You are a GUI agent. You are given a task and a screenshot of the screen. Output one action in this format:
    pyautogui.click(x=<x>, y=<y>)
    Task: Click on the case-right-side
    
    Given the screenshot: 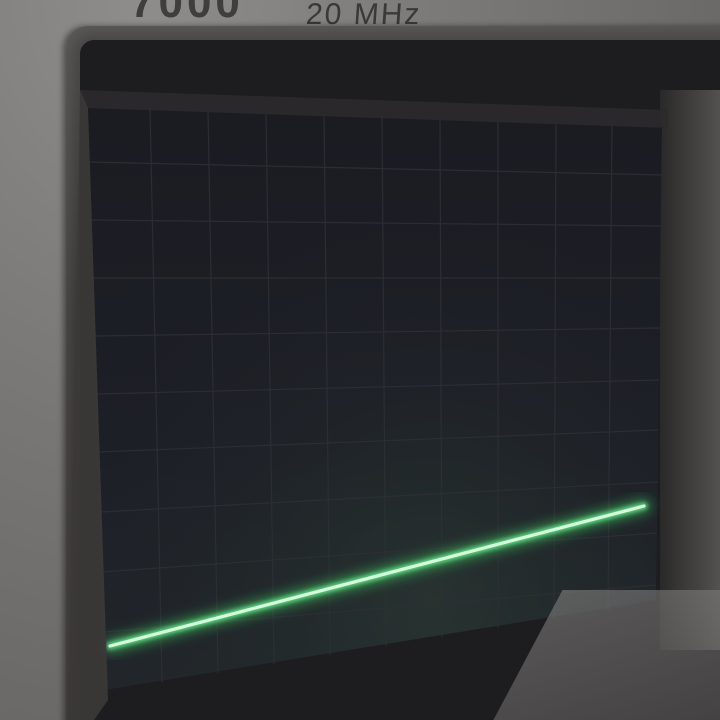 What is the action you would take?
    pyautogui.click(x=690, y=370)
    